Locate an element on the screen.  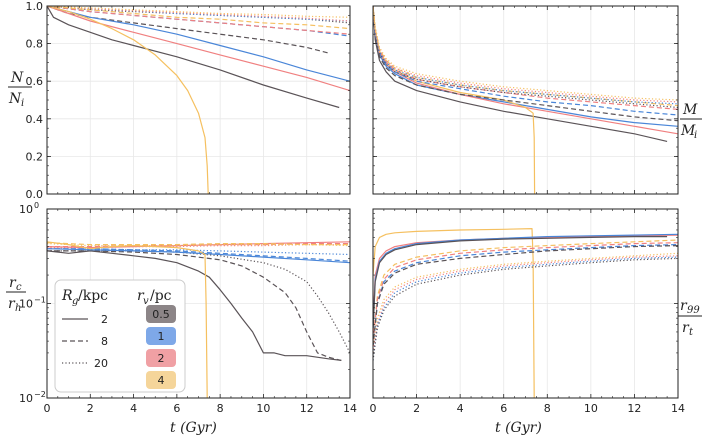
legend-rv-title: r v /pc is located at coordinates (154, 297).